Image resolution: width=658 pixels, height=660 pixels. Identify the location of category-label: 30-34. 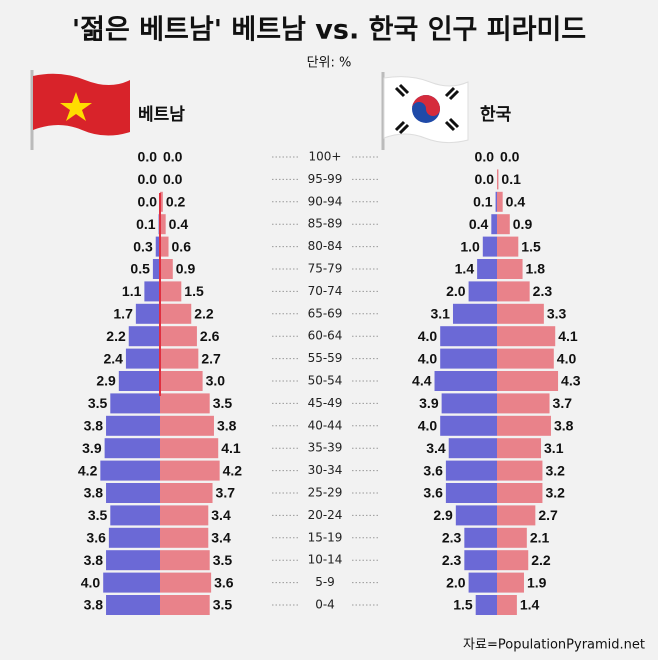
(325, 470).